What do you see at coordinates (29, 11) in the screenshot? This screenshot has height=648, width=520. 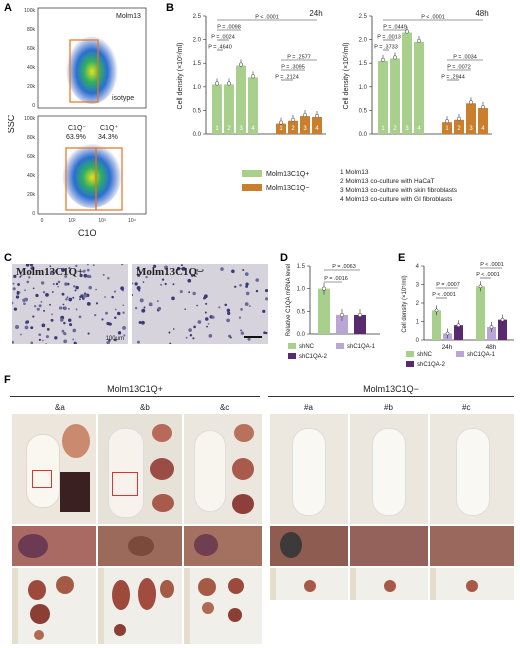 I see `flow-ytick-top: 100k` at bounding box center [29, 11].